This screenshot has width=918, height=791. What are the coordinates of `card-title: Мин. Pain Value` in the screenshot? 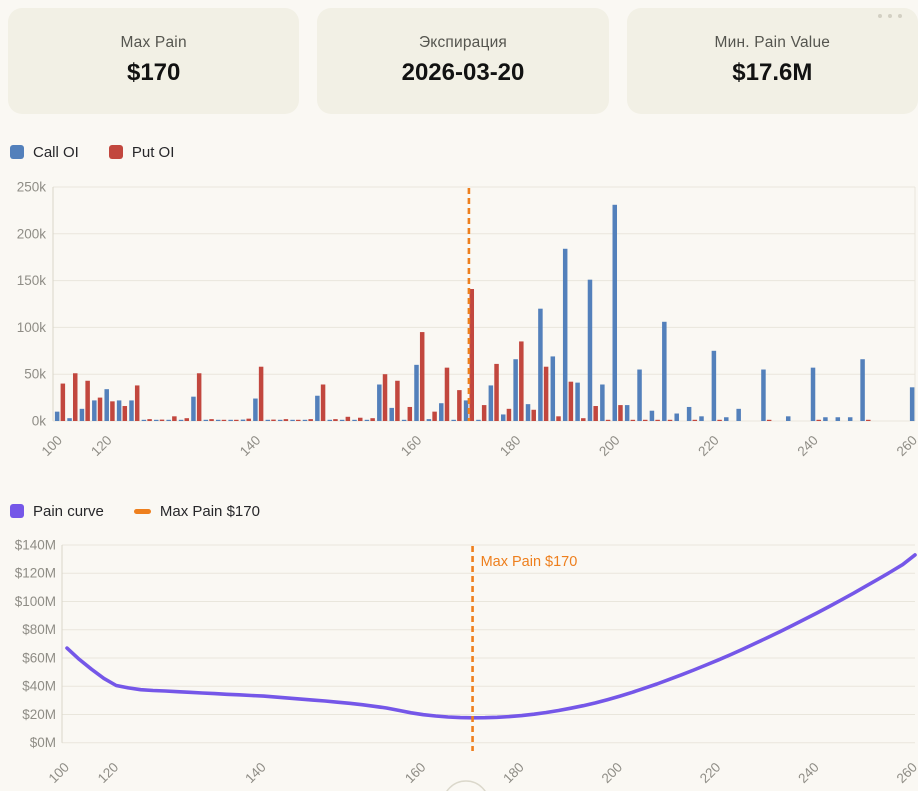 It's located at (772, 42).